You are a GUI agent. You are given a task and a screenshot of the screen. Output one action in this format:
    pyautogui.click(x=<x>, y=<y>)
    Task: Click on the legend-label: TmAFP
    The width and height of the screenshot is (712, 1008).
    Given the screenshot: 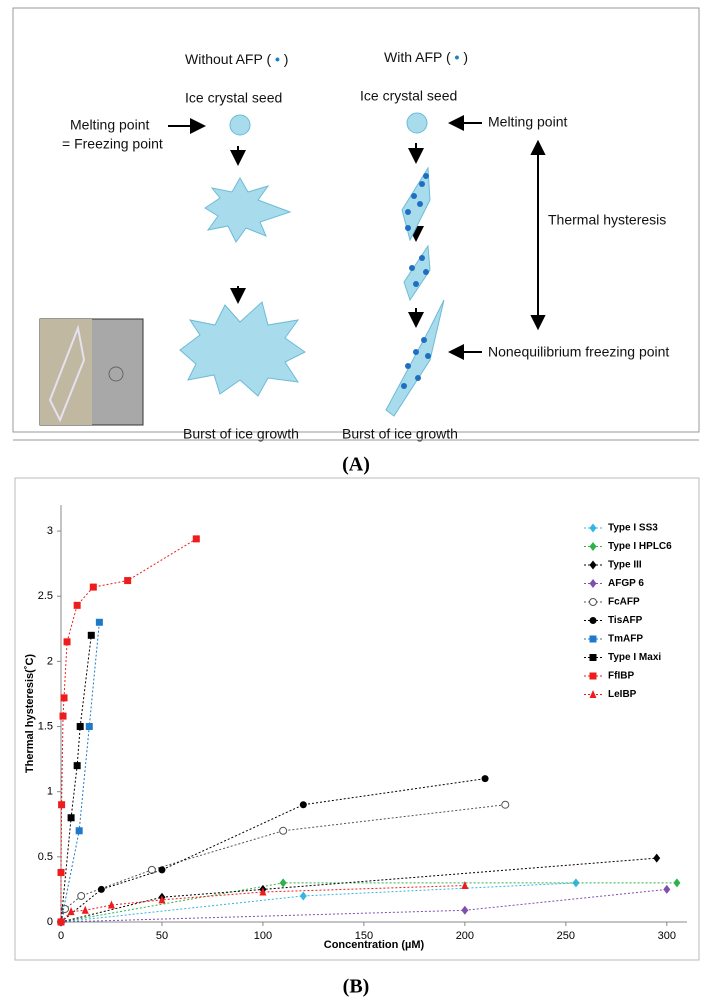 What is the action you would take?
    pyautogui.click(x=625, y=639)
    